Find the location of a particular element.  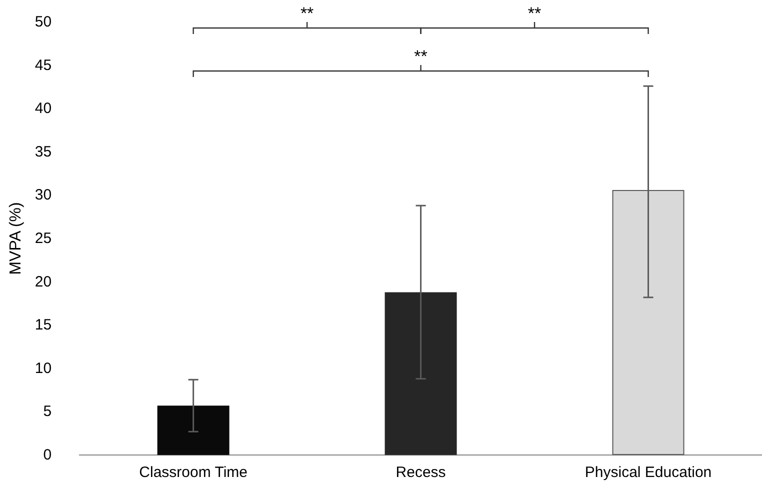

y-axis-title: MVPA (%) is located at coordinates (16, 238).